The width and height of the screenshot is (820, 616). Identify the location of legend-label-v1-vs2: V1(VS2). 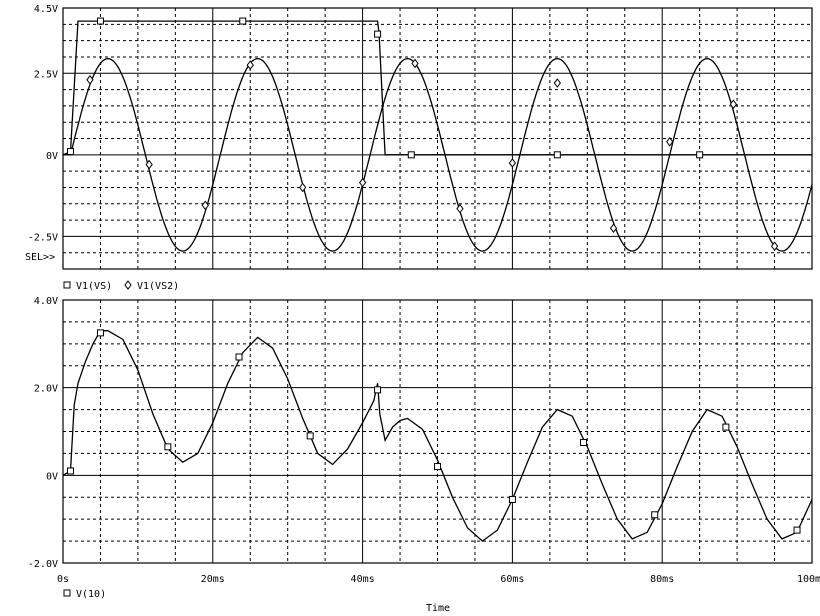
(158, 286).